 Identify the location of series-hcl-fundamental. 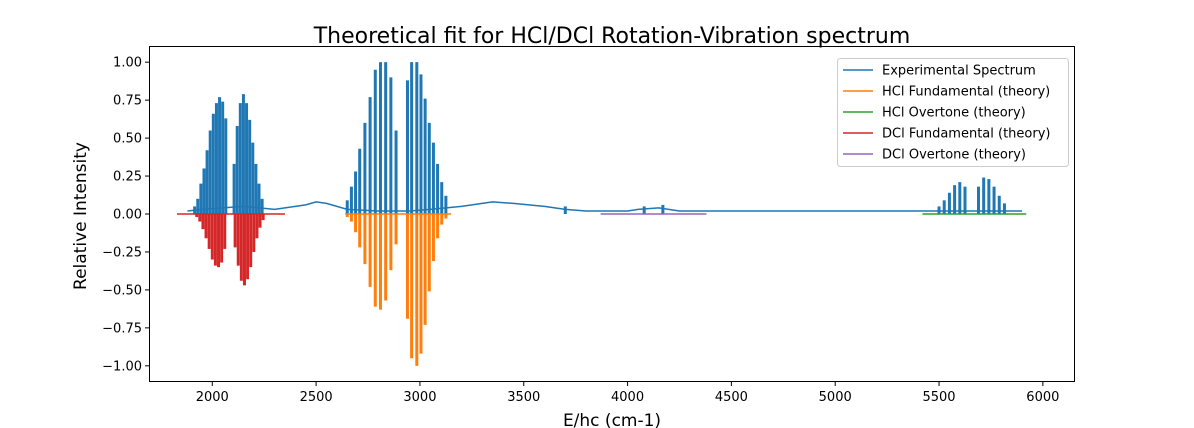
(398, 289).